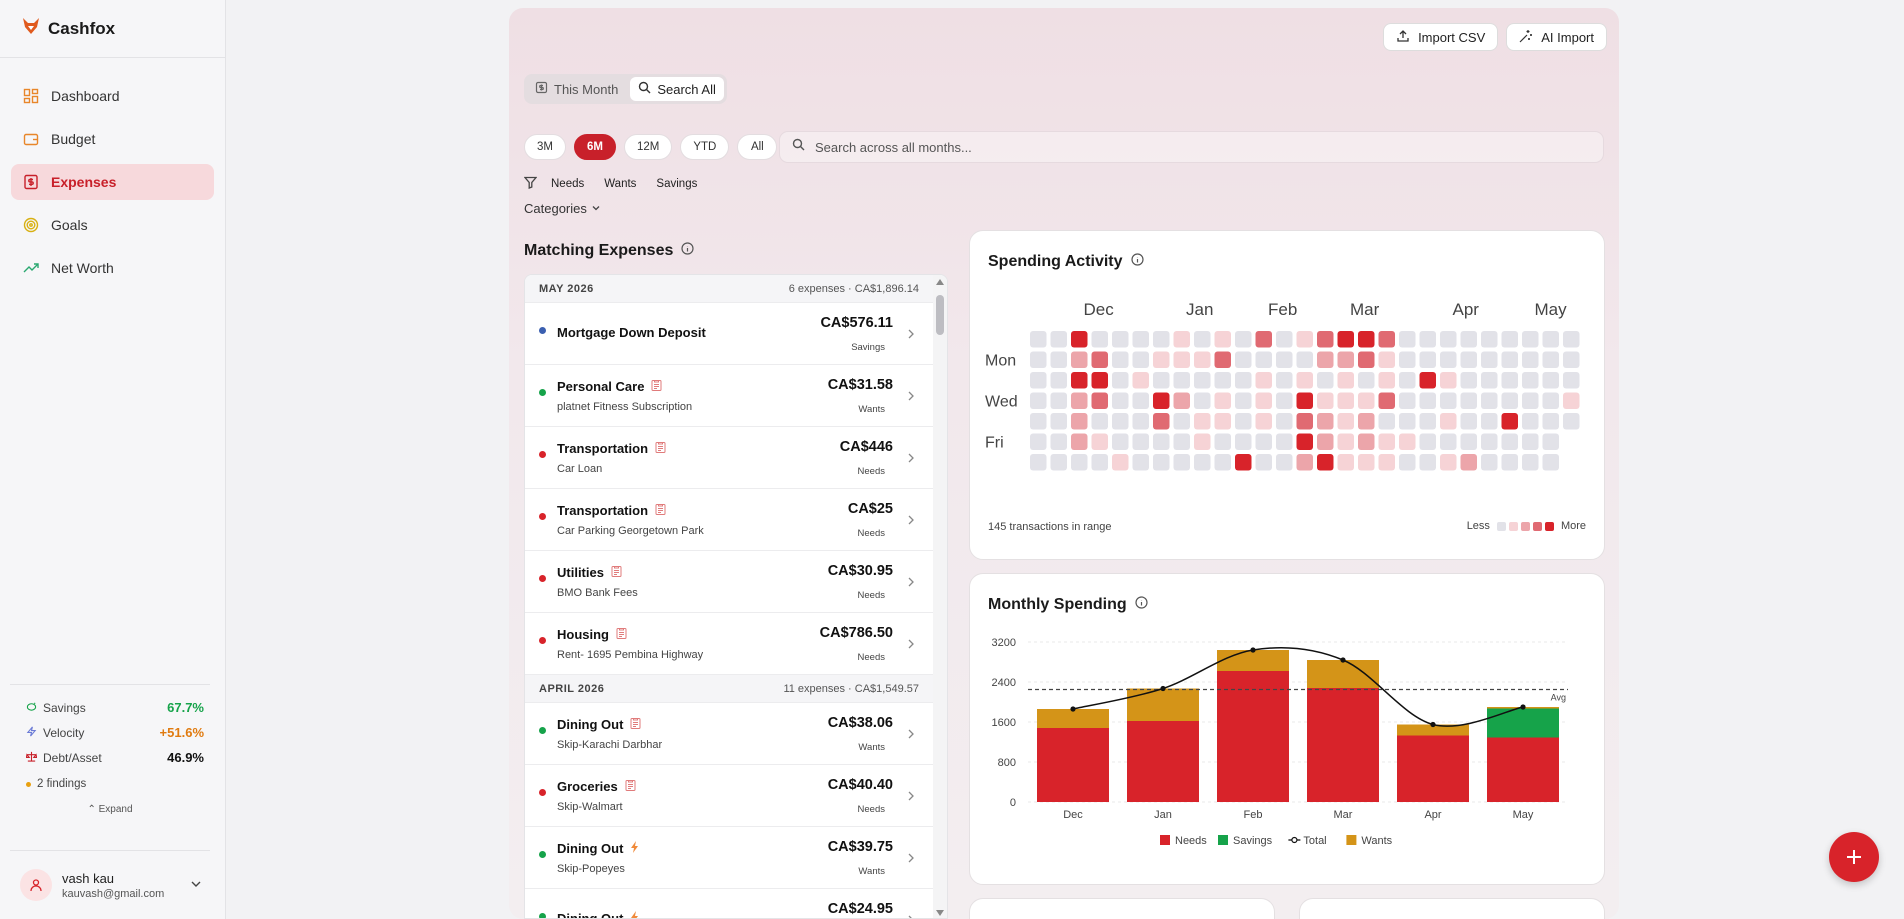 Image resolution: width=1904 pixels, height=919 pixels. Describe the element at coordinates (729, 334) in the screenshot. I see `expense-row: Mortgage Down Deposit CA$576.11 Savings` at that location.